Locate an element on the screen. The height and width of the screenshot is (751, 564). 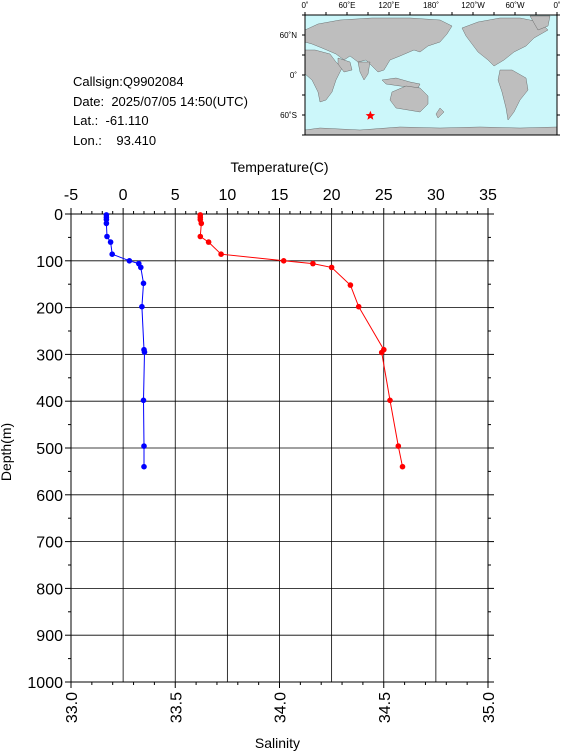
depth-tick-label: 0 is located at coordinates (58, 215).